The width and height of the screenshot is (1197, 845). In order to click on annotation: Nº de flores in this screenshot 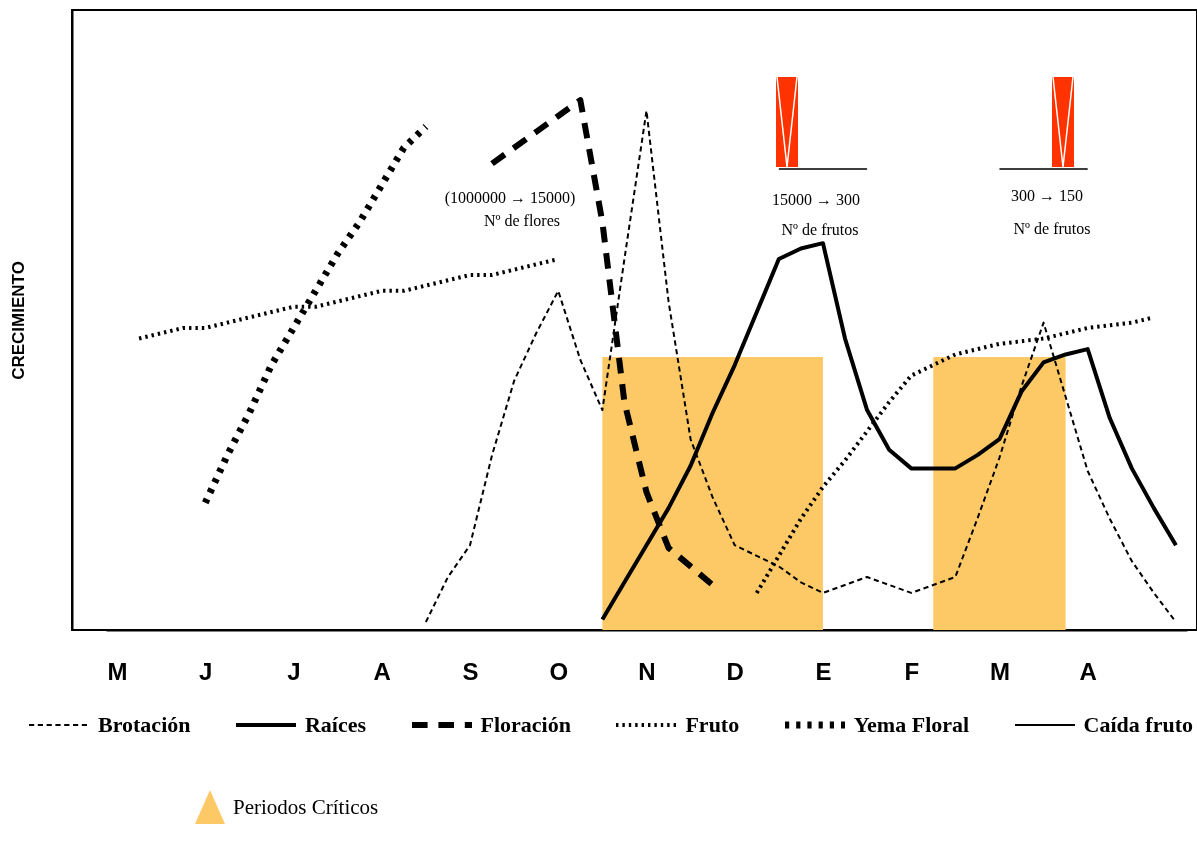, I will do `click(522, 221)`.